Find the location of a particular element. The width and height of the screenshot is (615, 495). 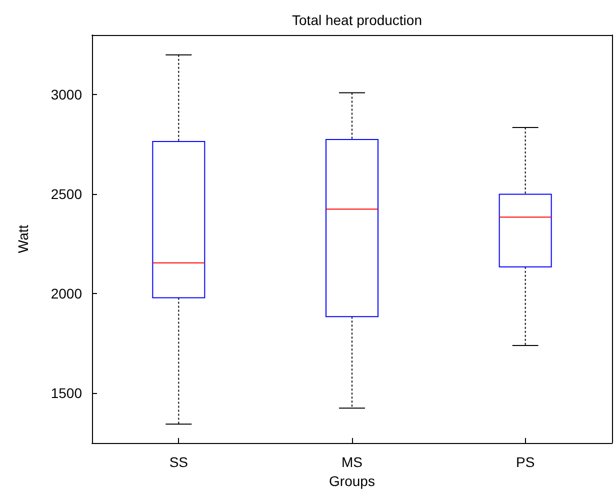

y-tick-label: 1500 is located at coordinates (66, 393).